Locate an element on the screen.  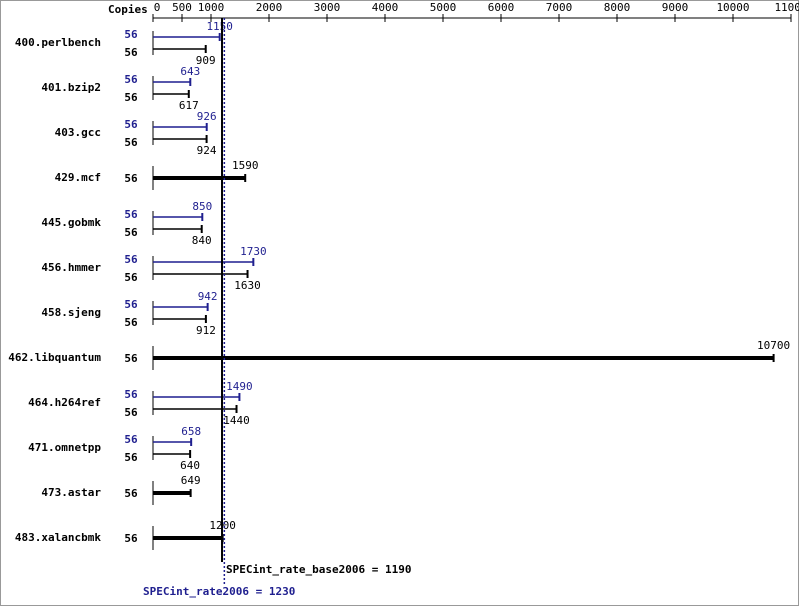
x-tick-label: 6000 is located at coordinates (501, 7).